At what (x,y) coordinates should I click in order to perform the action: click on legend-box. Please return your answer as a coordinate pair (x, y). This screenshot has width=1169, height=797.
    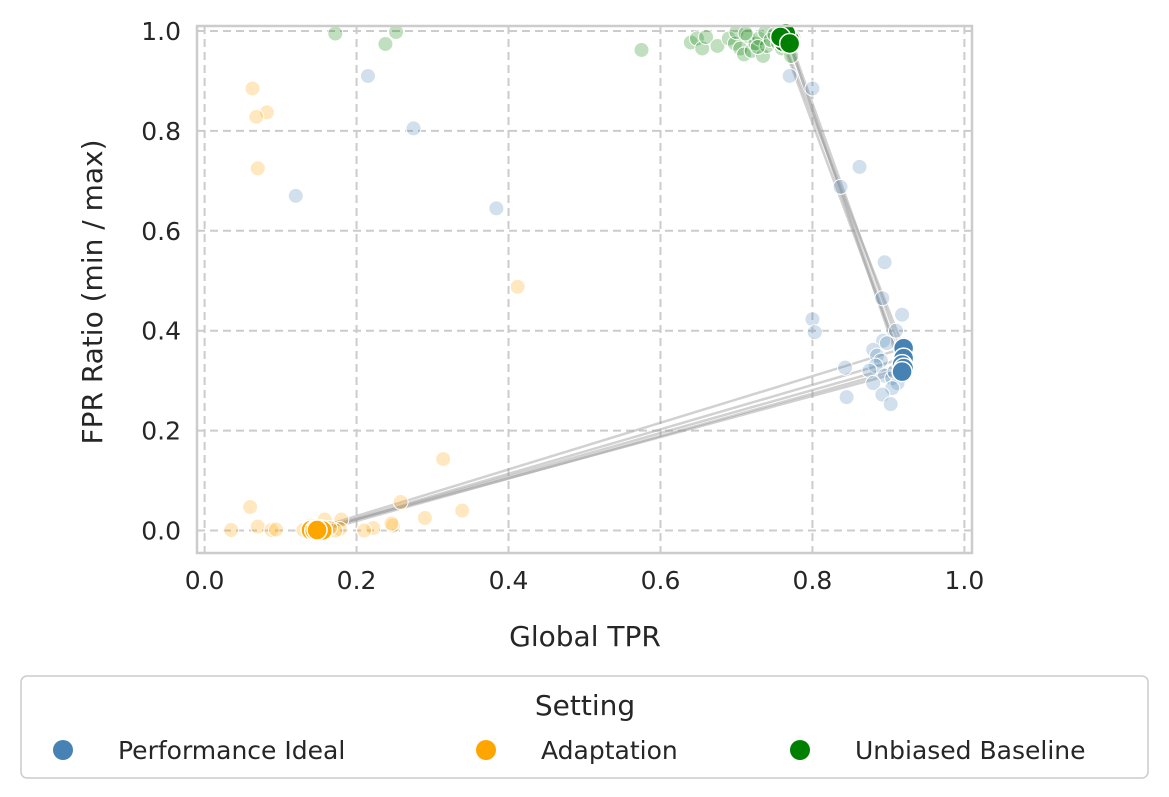
    Looking at the image, I should click on (584, 727).